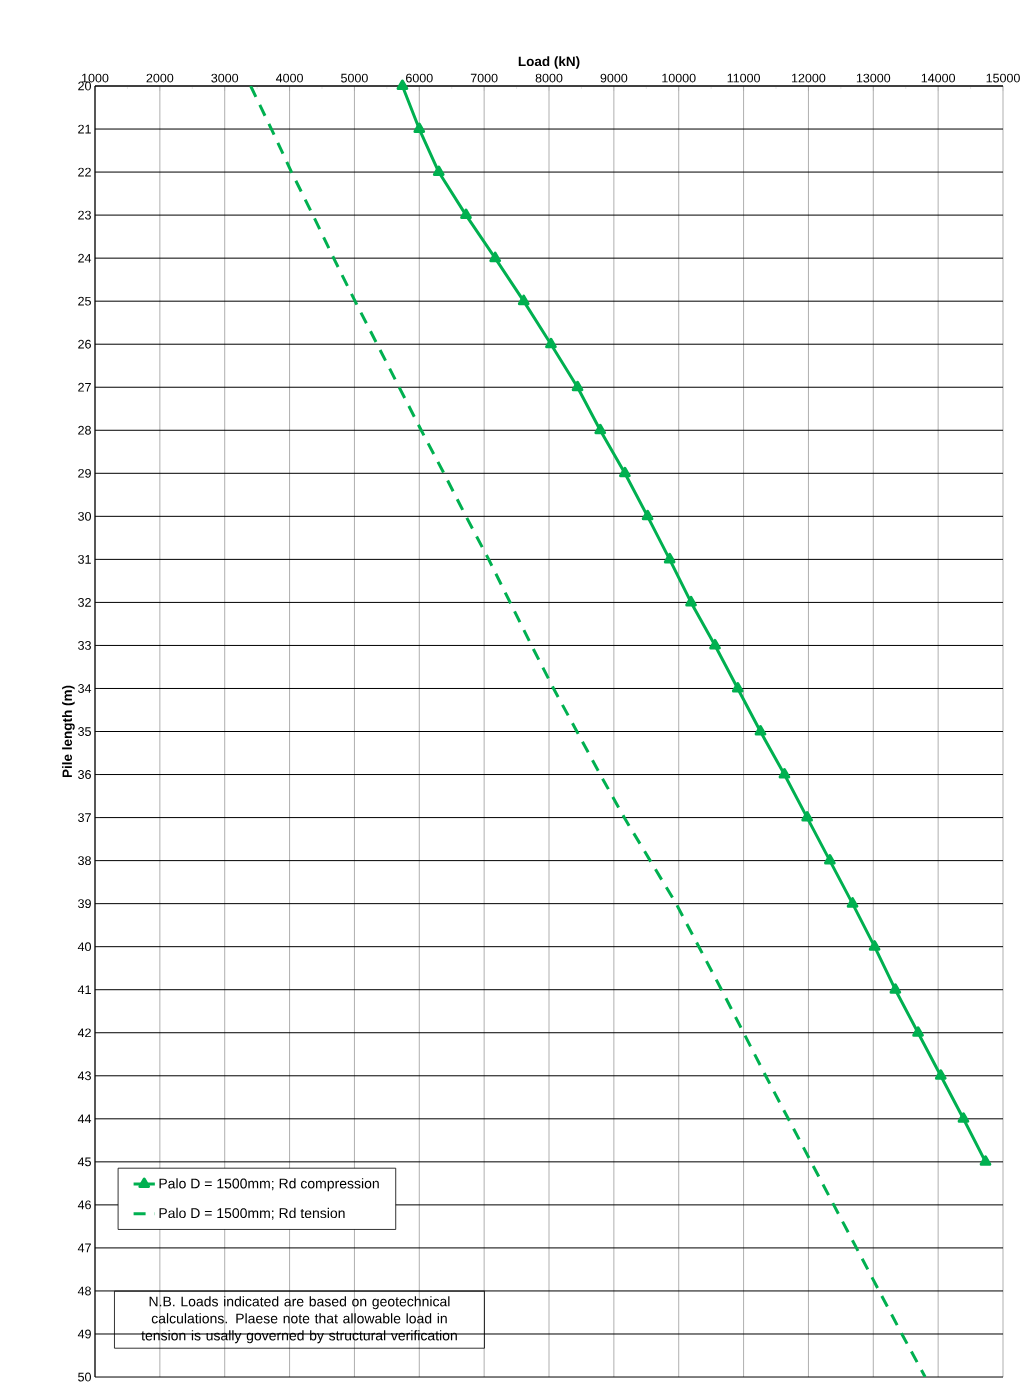 The image size is (1036, 1387). Describe the element at coordinates (289, 78) in the screenshot. I see `x-tick-label: 4000` at that location.